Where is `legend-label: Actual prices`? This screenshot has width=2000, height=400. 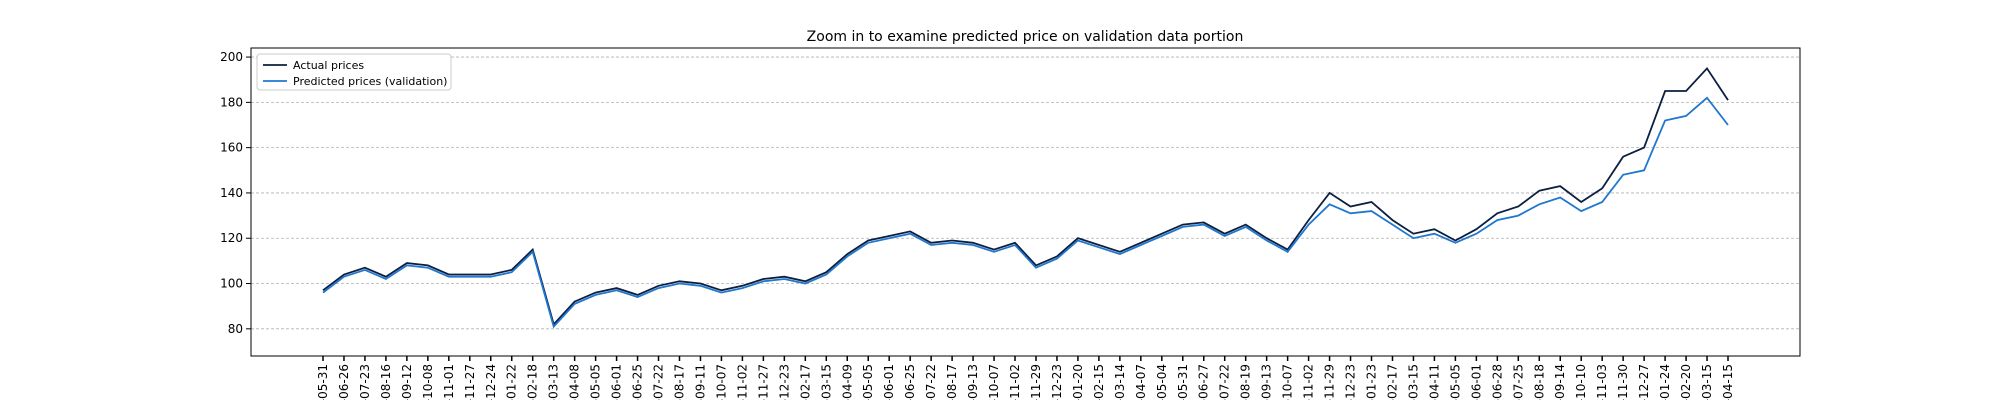 legend-label: Actual prices is located at coordinates (328, 65).